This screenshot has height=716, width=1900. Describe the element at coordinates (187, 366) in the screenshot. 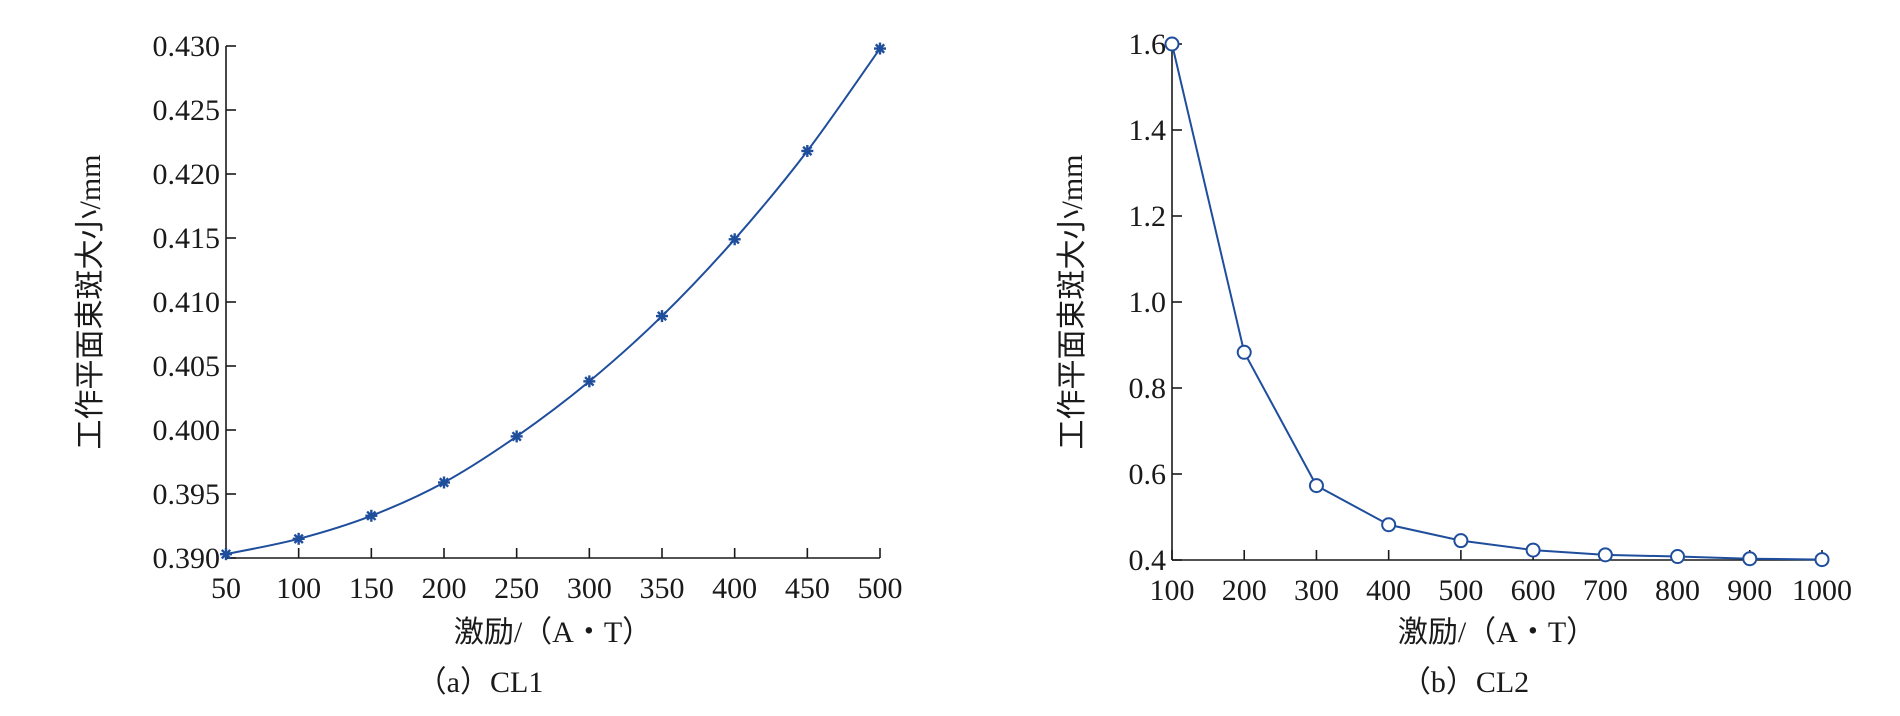

I see `y-tick-label: 0.405` at that location.